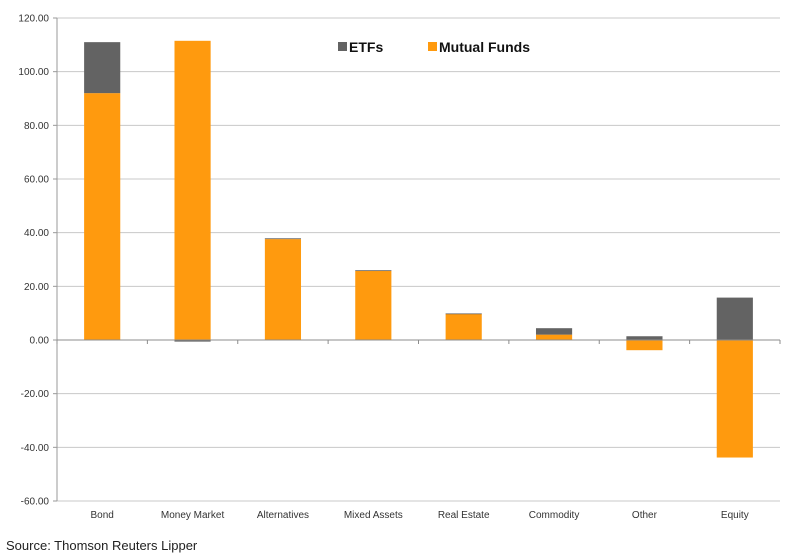 This screenshot has width=796, height=559. What do you see at coordinates (735, 515) in the screenshot?
I see `category-label: Equity` at bounding box center [735, 515].